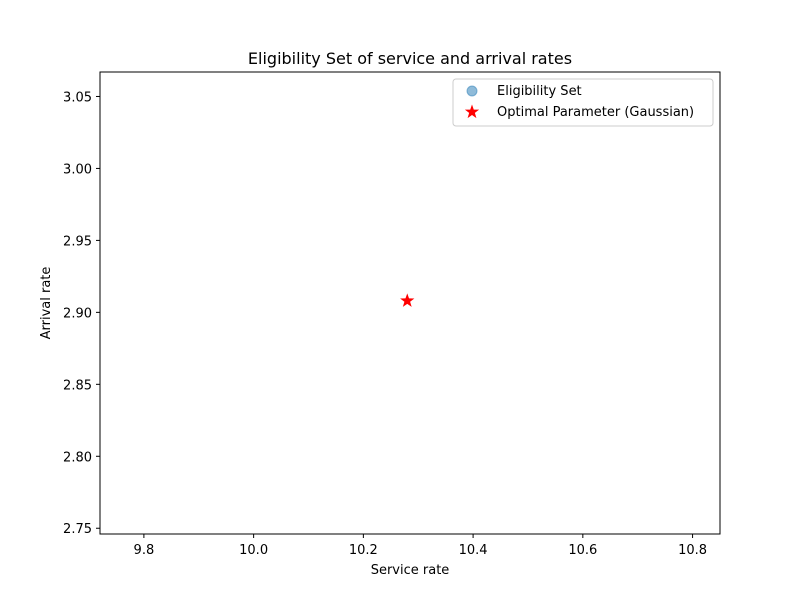  Describe the element at coordinates (582, 550) in the screenshot. I see `x-tick-label: 10.6` at that location.